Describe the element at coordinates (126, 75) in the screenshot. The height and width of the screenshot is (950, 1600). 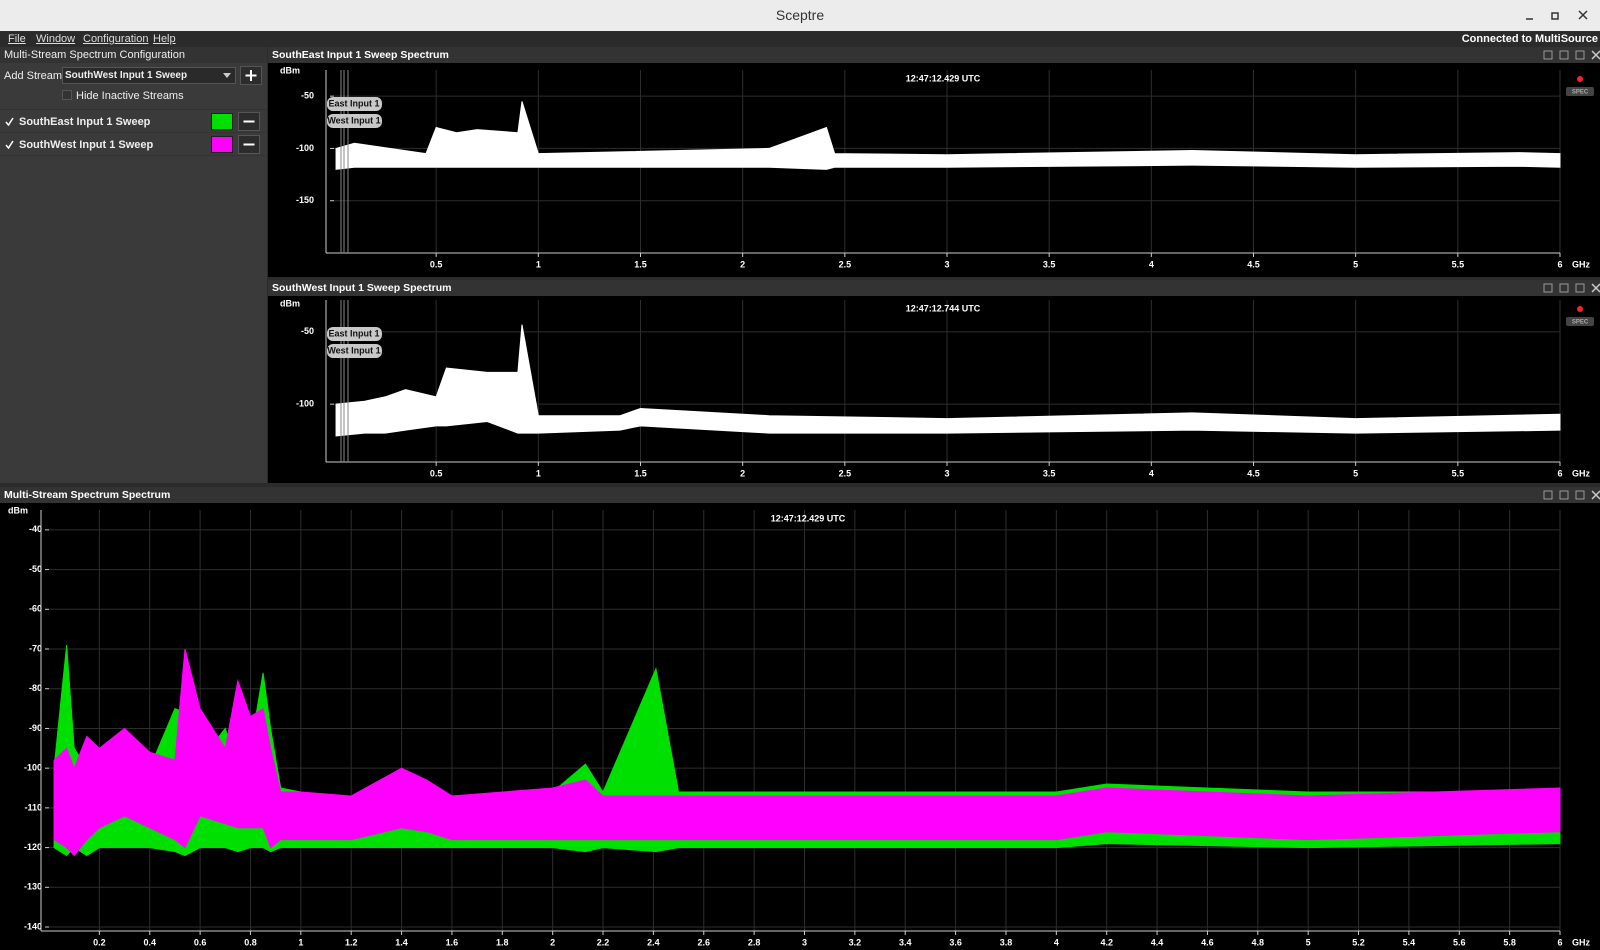
I see `dropdown-value: SouthWest Input 1 Sweep` at that location.